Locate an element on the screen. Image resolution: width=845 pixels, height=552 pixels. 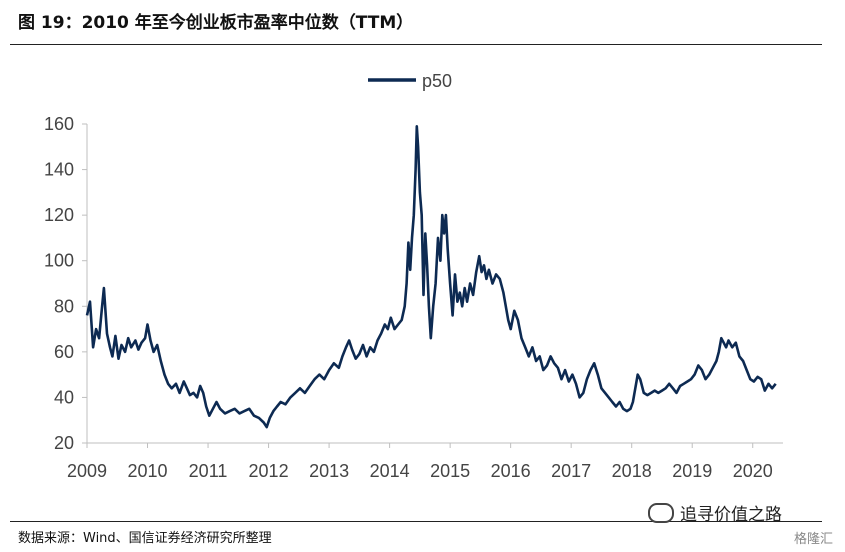
y-tick-label: 100 is located at coordinates (59, 261).